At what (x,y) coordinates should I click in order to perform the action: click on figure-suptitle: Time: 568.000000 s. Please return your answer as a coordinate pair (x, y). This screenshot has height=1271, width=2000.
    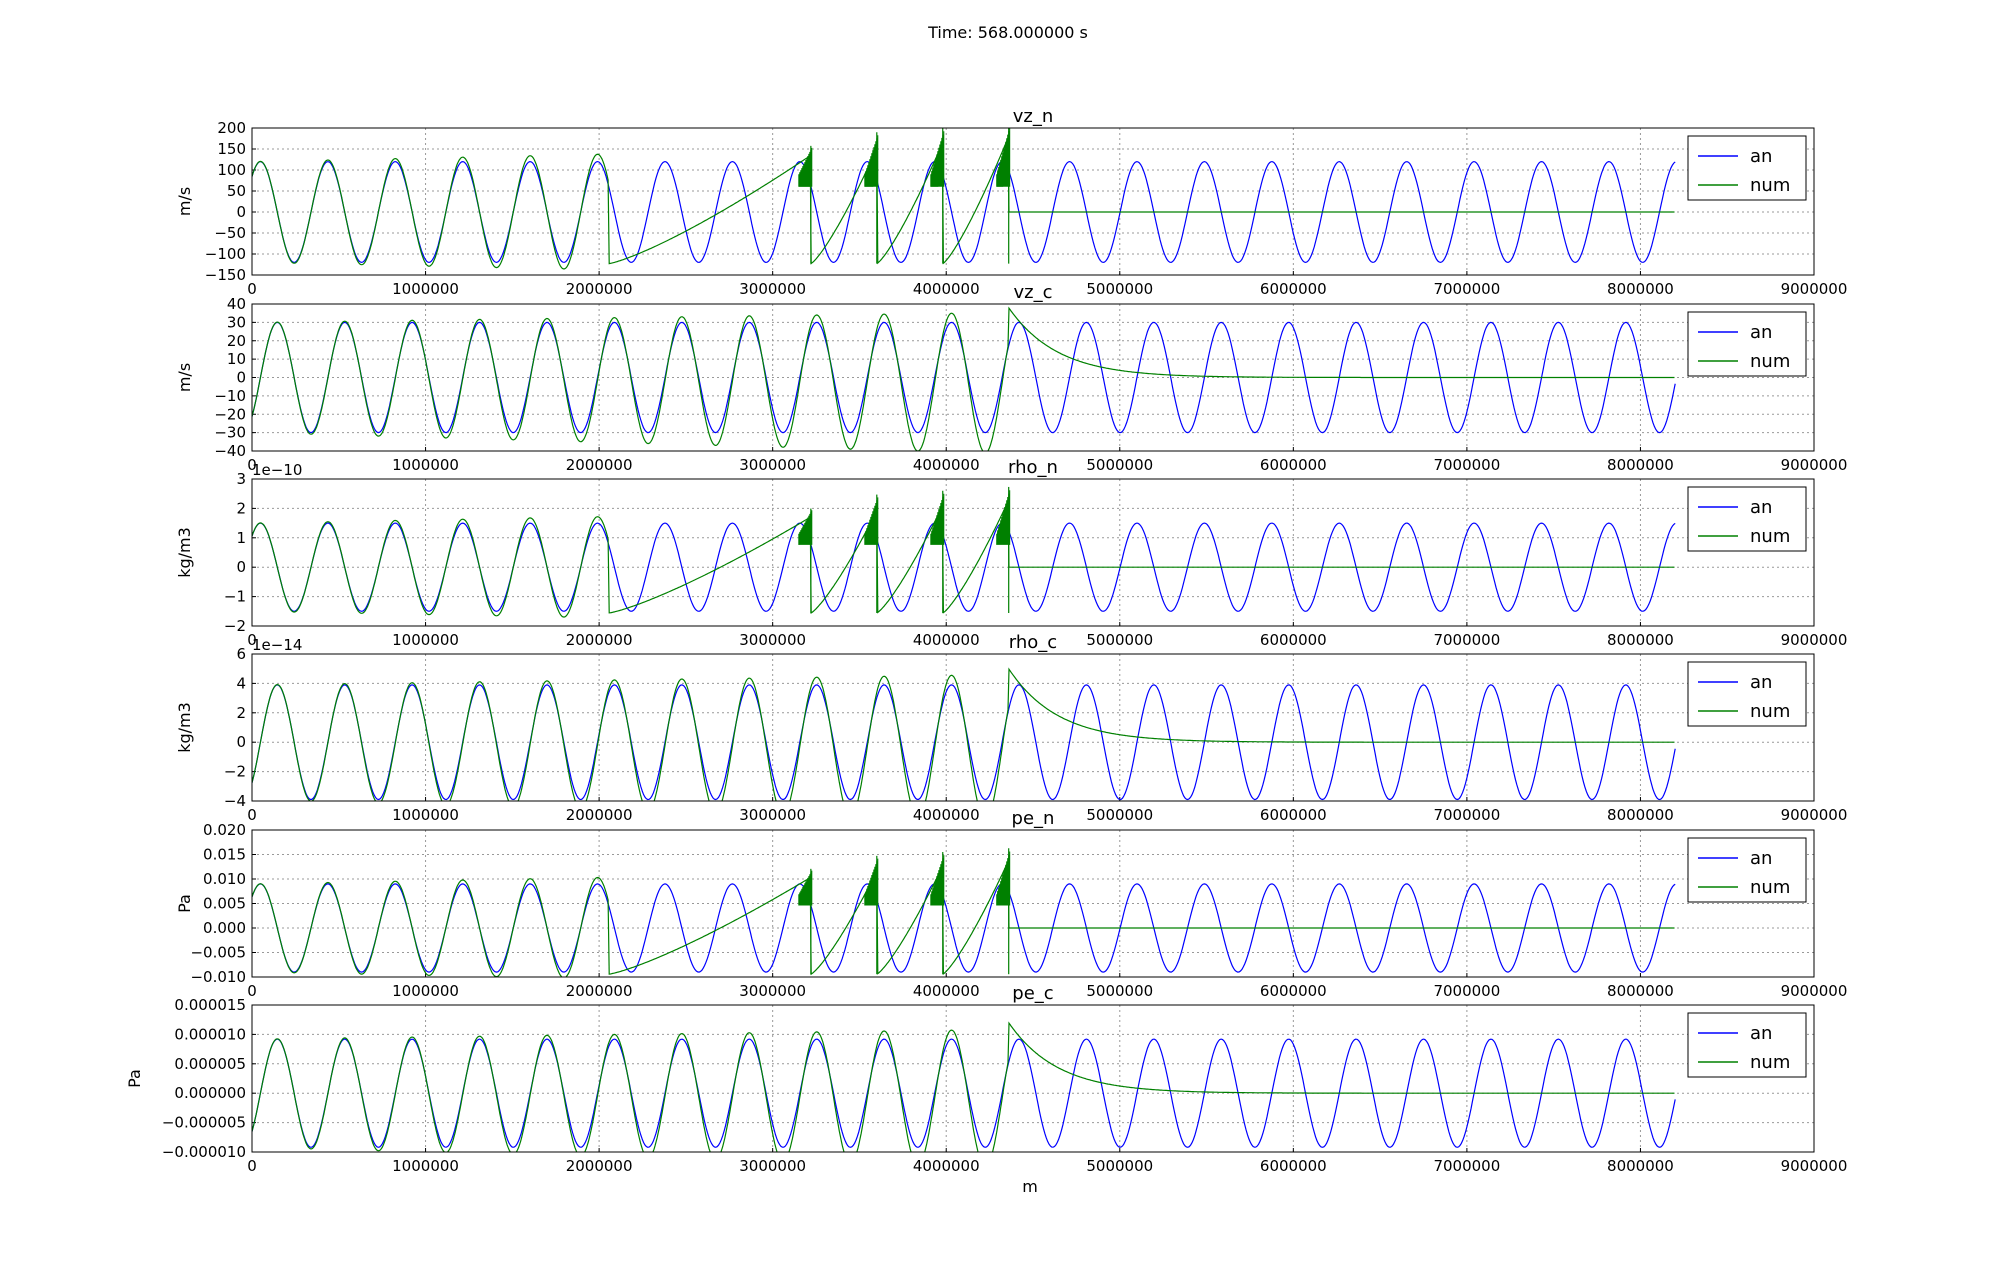
    Looking at the image, I should click on (1007, 32).